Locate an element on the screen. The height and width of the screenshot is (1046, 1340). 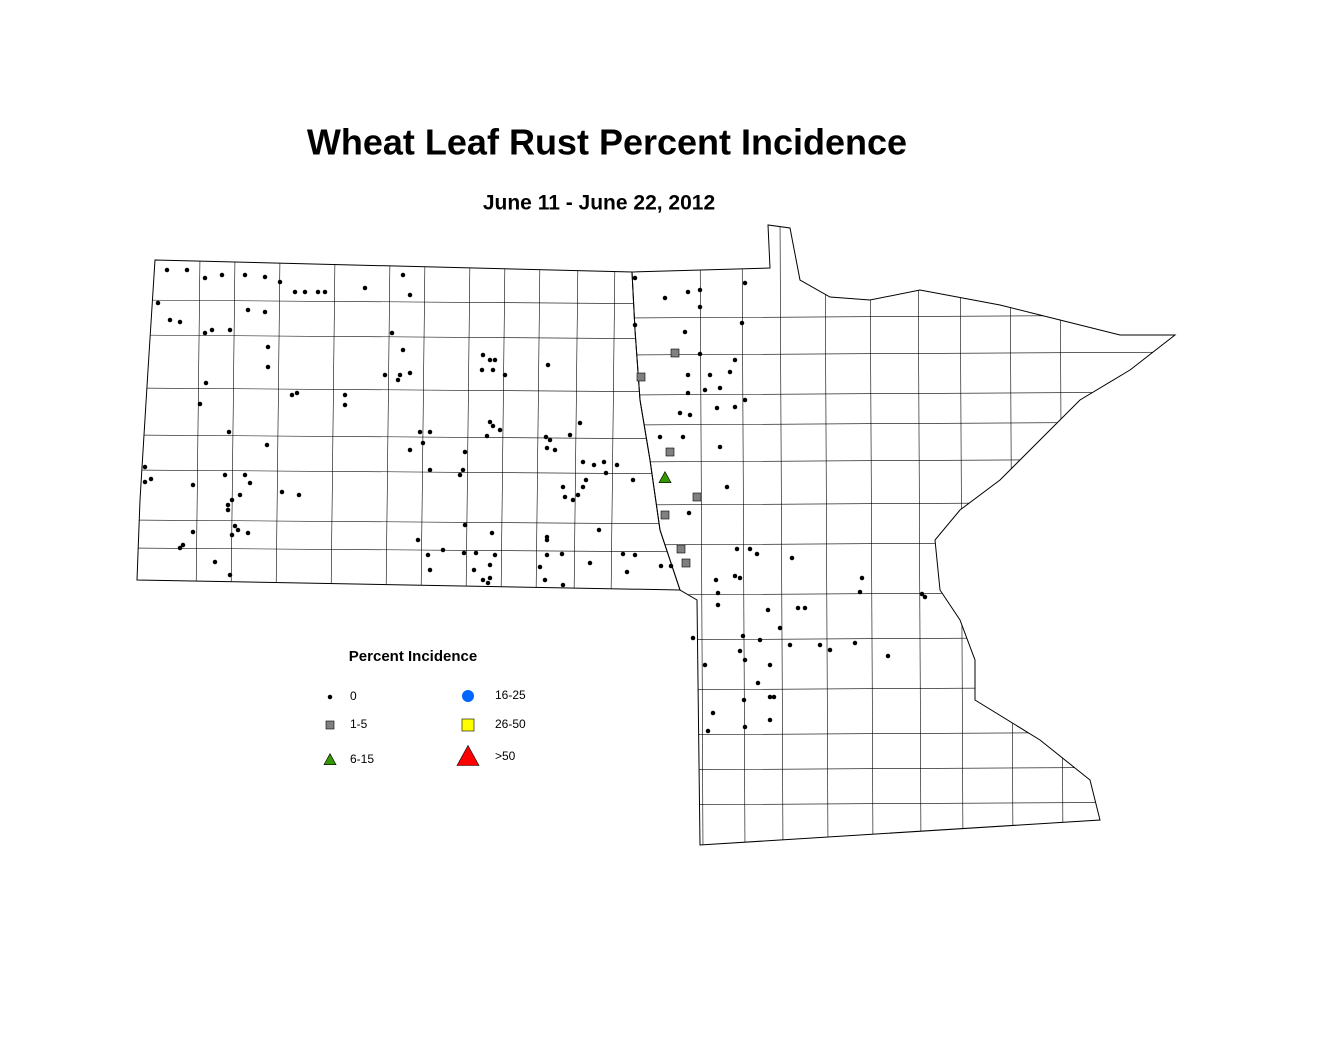
legend-title: Percent Incidence is located at coordinates (413, 656).